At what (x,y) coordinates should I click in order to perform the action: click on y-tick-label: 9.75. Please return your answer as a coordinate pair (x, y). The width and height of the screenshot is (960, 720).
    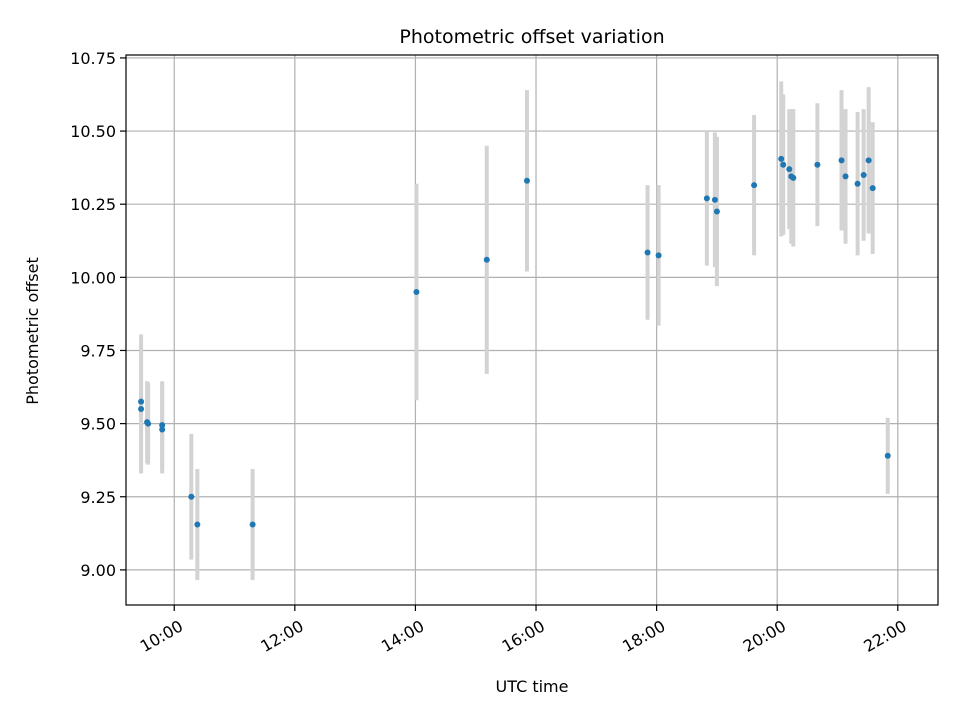
    Looking at the image, I should click on (98, 350).